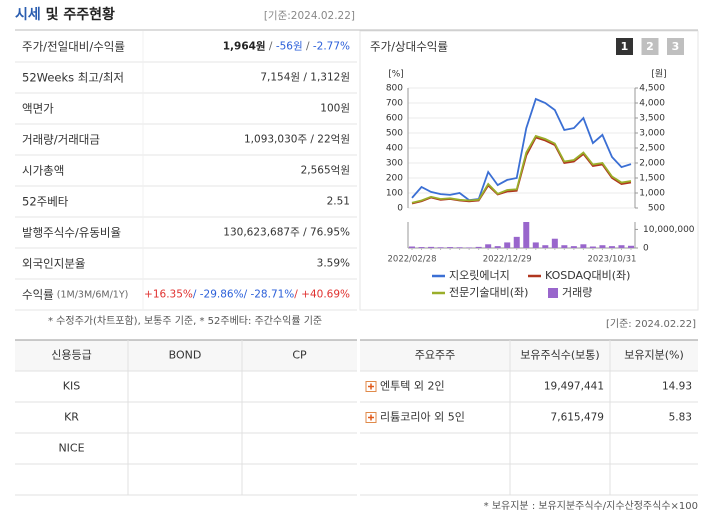 The width and height of the screenshot is (708, 520). Describe the element at coordinates (652, 194) in the screenshot. I see `y2-tick-label: 1,000` at that location.